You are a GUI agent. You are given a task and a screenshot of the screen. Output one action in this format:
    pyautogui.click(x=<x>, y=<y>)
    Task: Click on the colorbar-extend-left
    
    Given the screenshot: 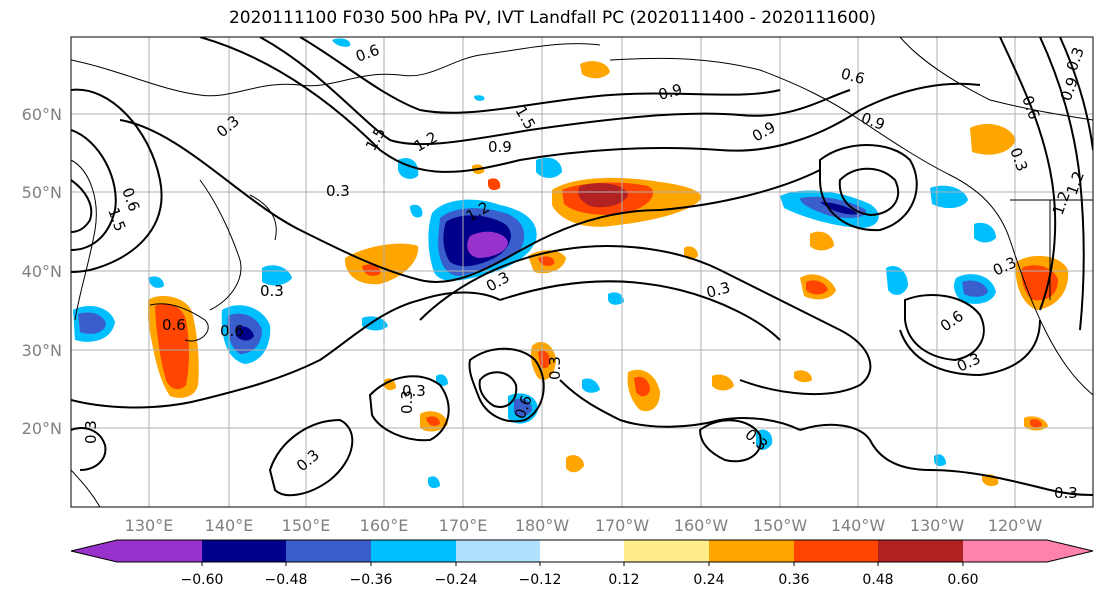 What is the action you would take?
    pyautogui.click(x=94, y=551)
    